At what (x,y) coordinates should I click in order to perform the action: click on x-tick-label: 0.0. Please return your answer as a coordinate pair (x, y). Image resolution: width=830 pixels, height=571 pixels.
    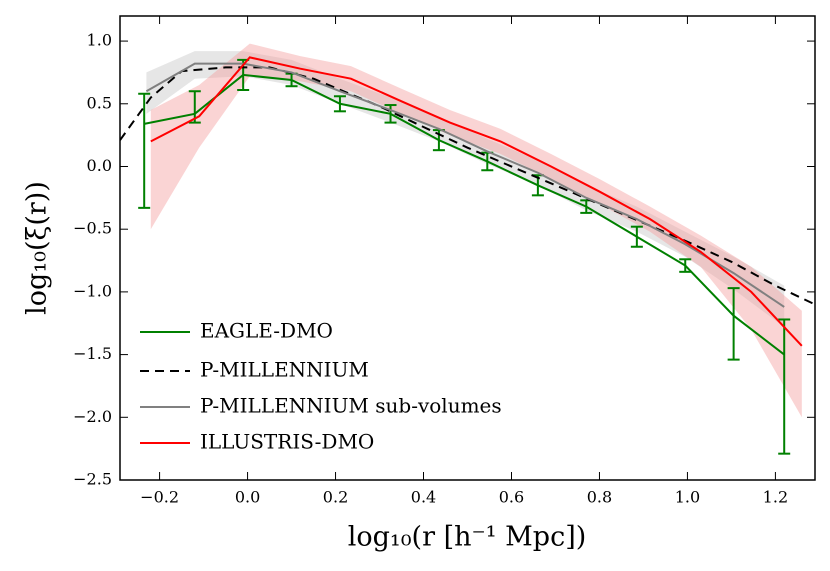
    Looking at the image, I should click on (247, 497).